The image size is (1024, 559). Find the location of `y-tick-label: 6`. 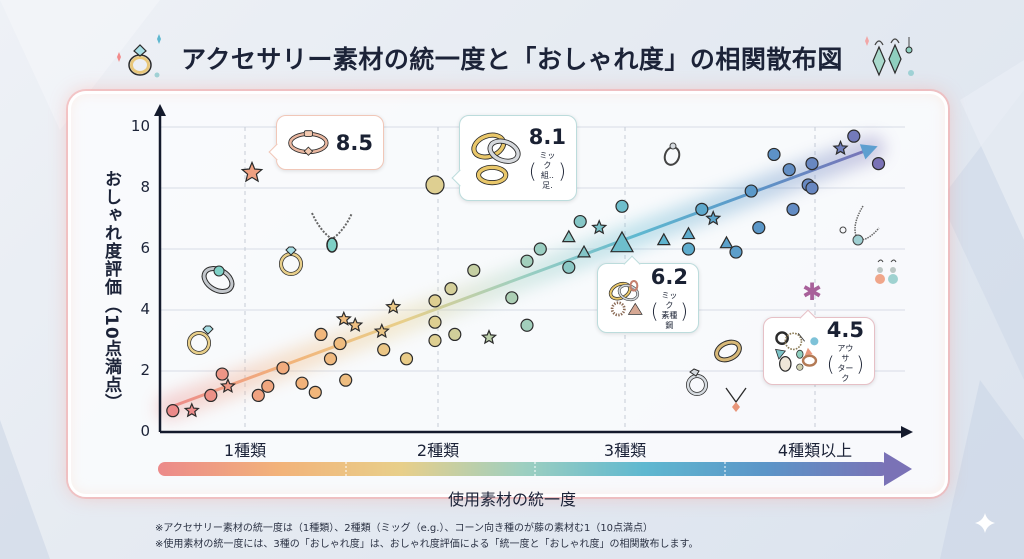

y-tick-label: 6 is located at coordinates (145, 248).